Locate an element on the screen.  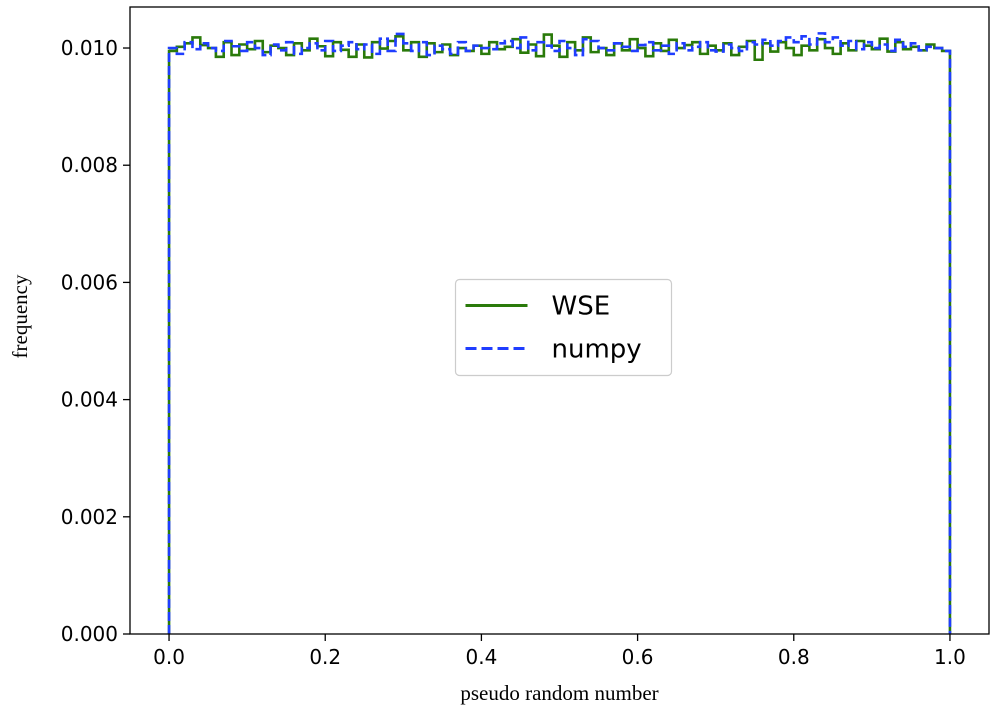
legend: WSE numpy is located at coordinates (563, 327).